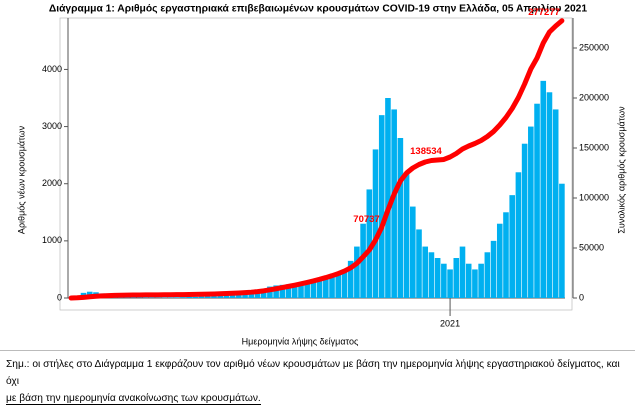 This screenshot has height=407, width=635. I want to click on data-label: 277277, so click(544, 12).